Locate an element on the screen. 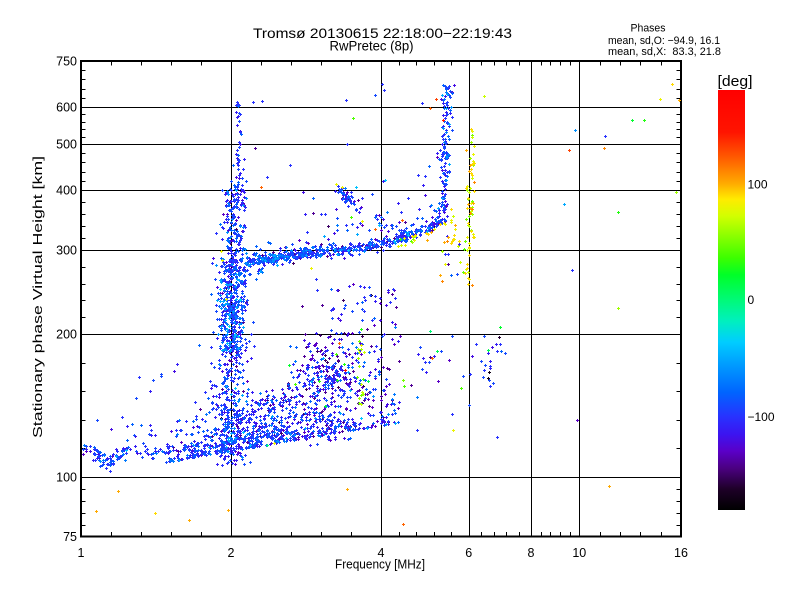  svg-text: 300 is located at coordinates (66, 250).